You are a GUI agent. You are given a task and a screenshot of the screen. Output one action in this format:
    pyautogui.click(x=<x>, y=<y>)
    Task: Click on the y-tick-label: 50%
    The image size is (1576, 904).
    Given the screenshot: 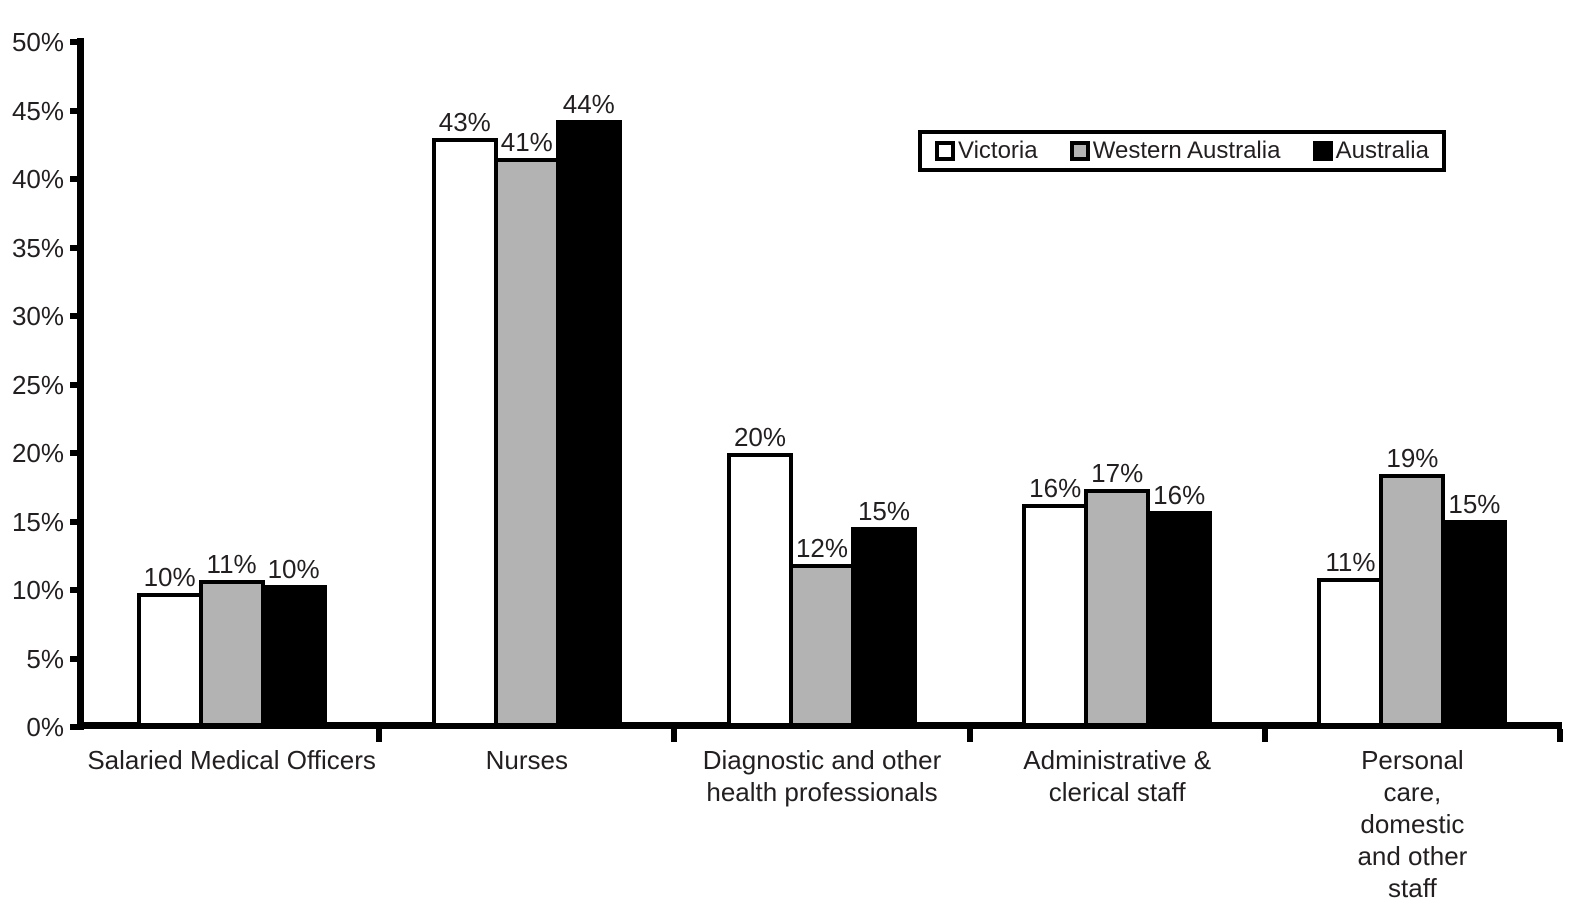 What is the action you would take?
    pyautogui.click(x=37, y=42)
    